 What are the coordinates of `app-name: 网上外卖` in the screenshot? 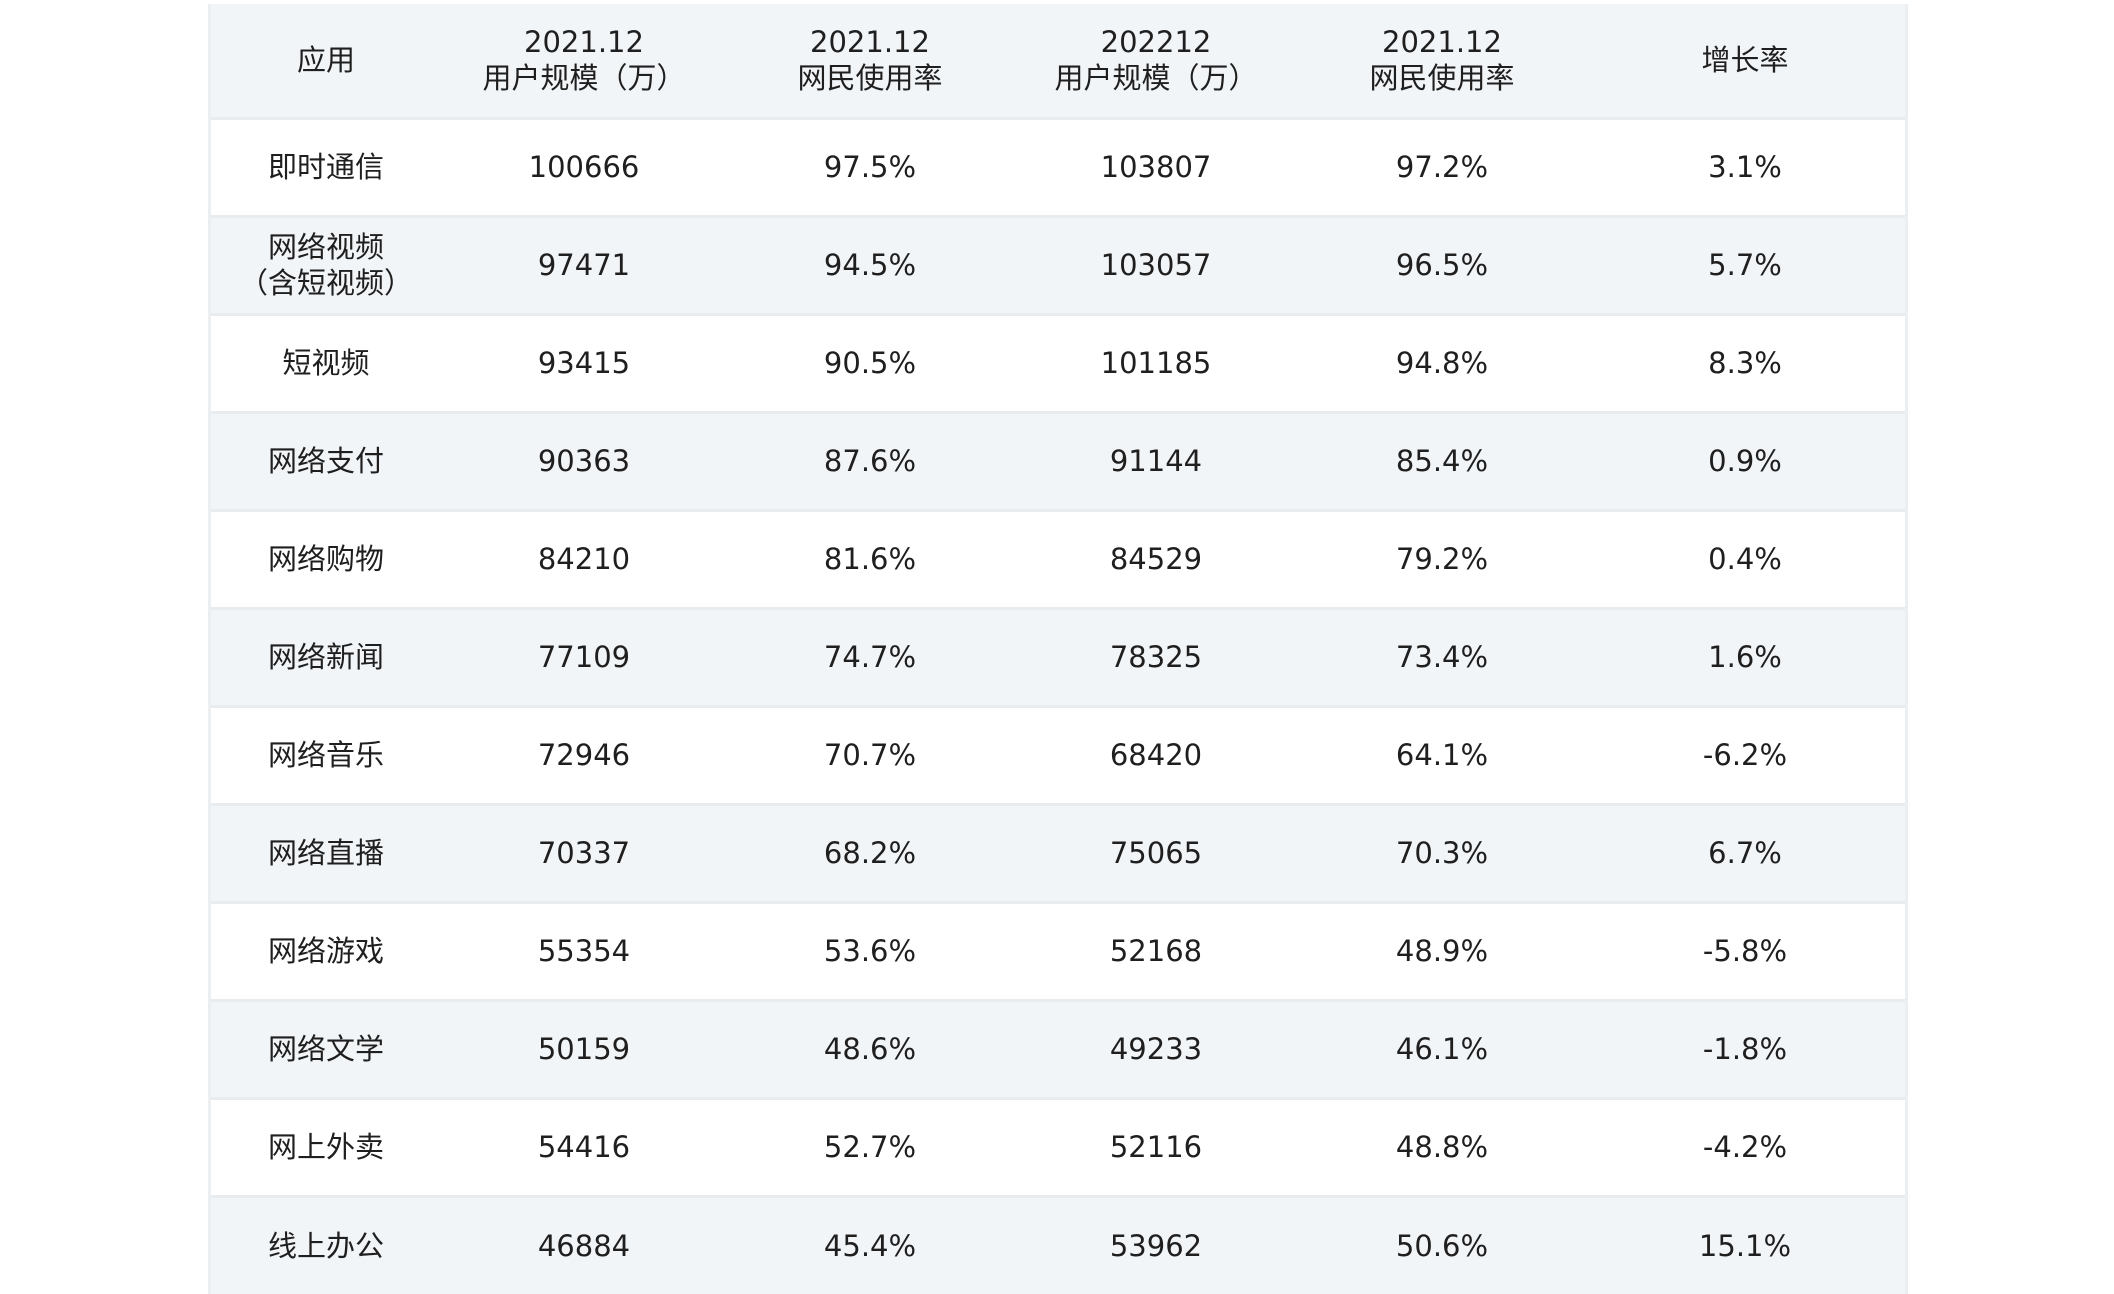 It's located at (325, 1147).